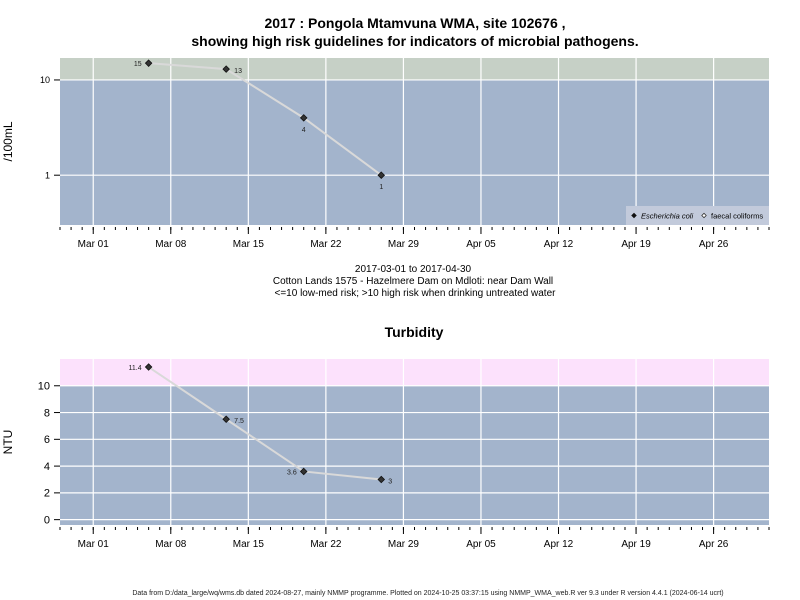  I want to click on data-label: 4, so click(304, 130).